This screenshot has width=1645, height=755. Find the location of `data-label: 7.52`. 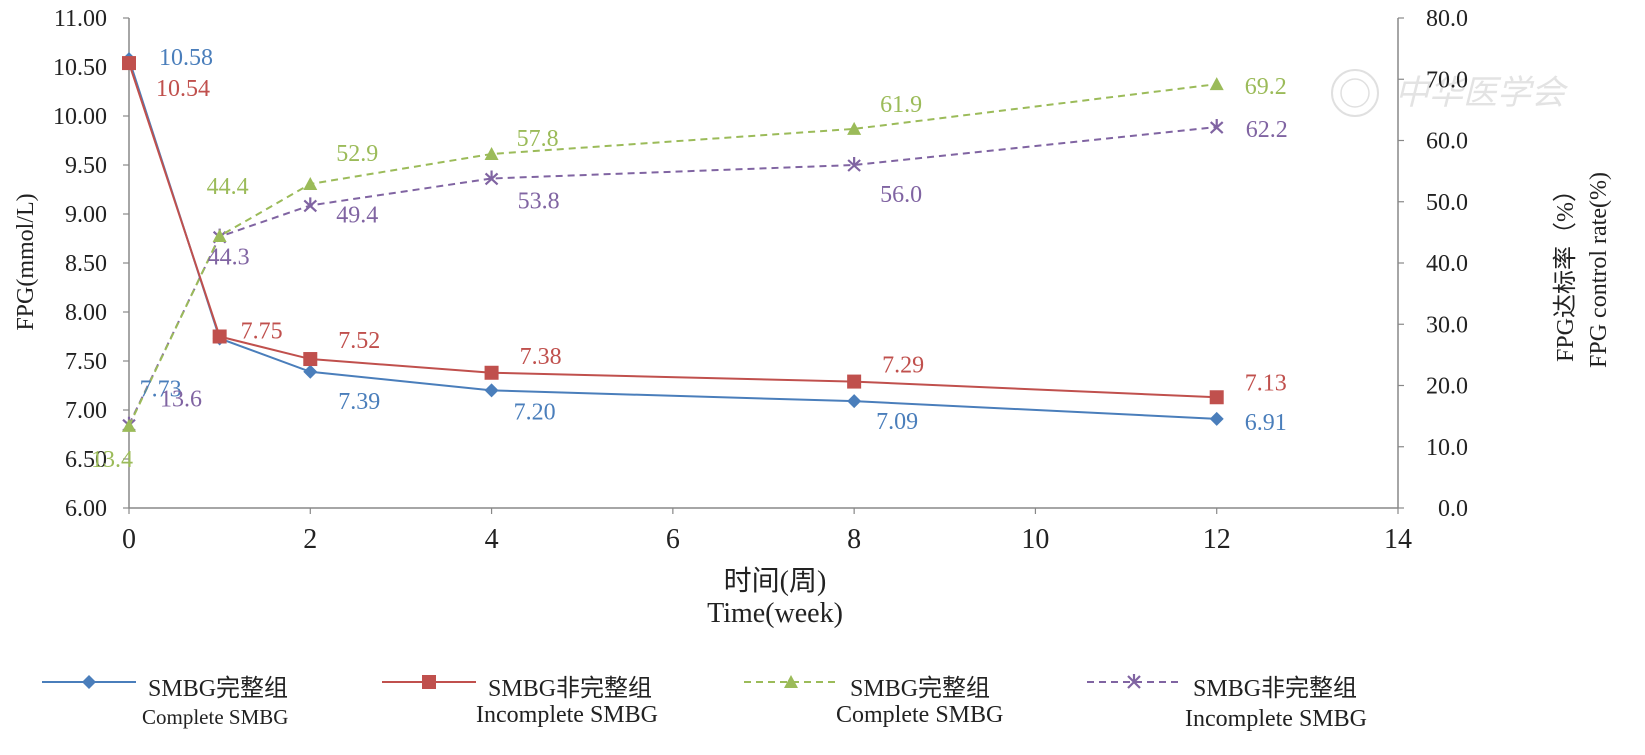

data-label: 7.52 is located at coordinates (359, 341).